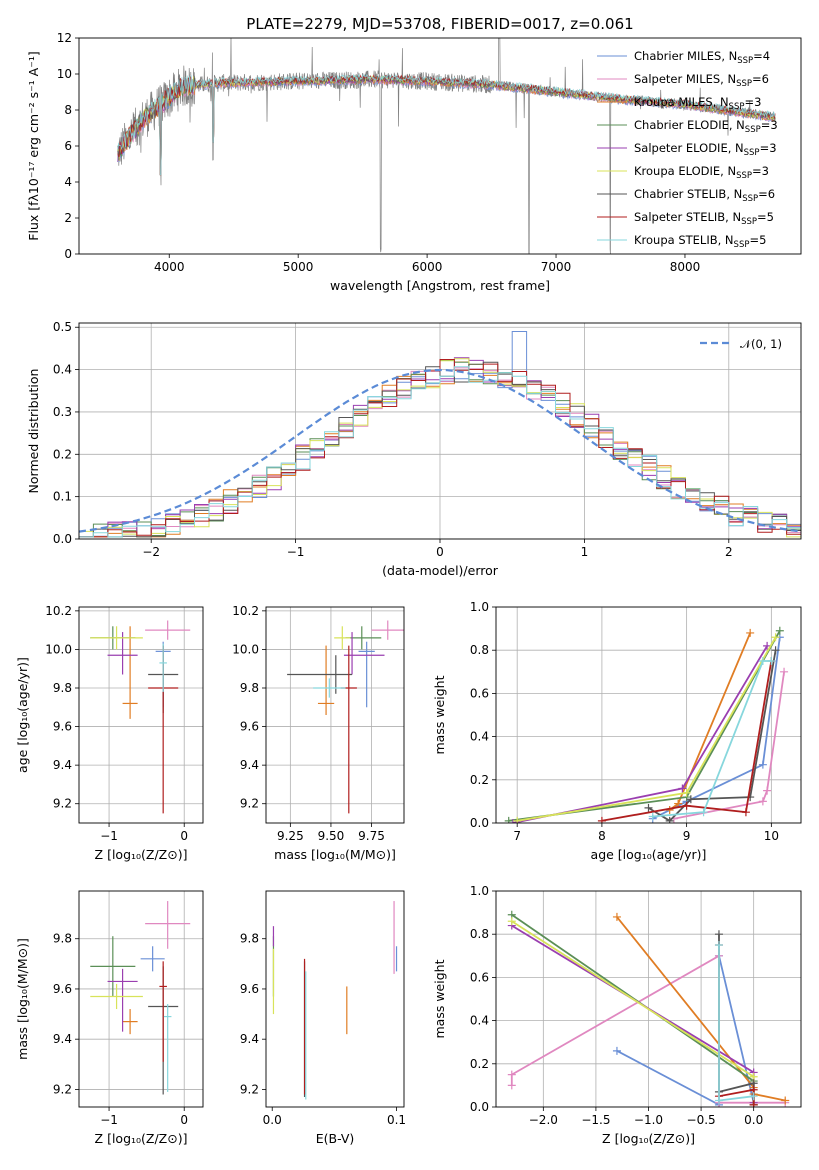  What do you see at coordinates (681, 102) in the screenshot?
I see `legend-name: Kroupa MILES, N` at bounding box center [681, 102].